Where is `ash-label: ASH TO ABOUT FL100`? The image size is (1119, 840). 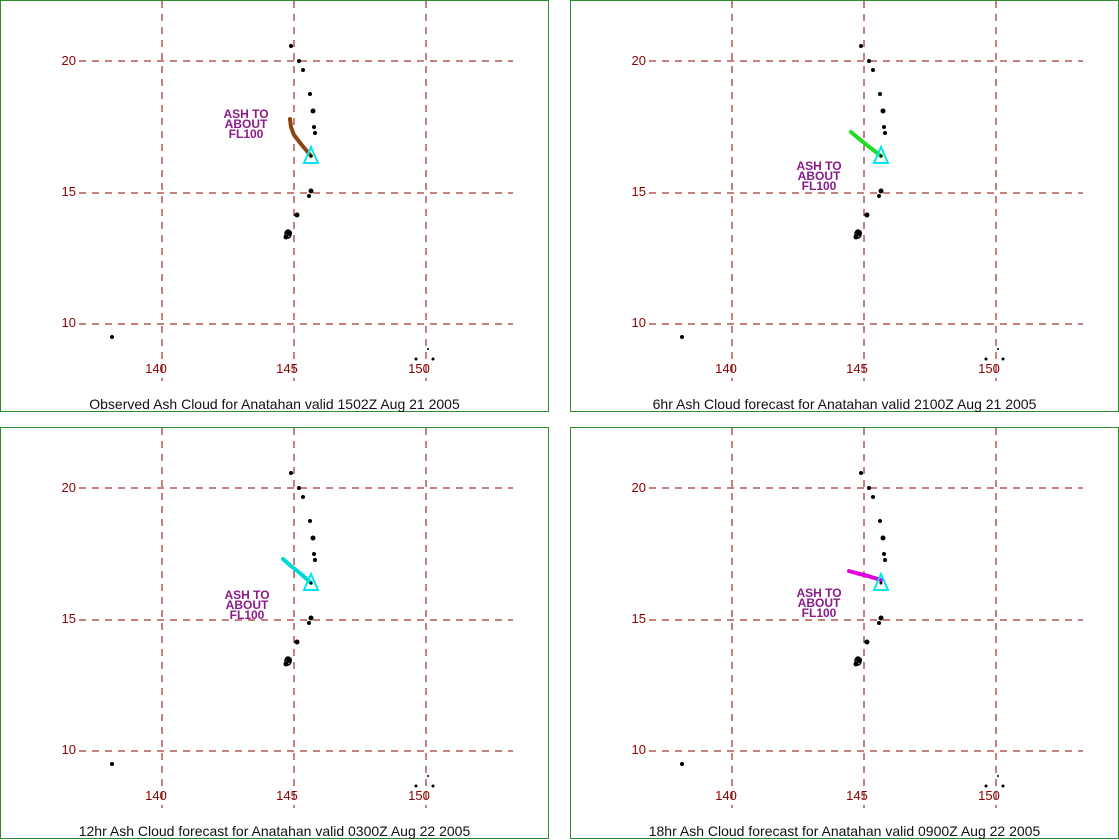
ash-label: ASH TO ABOUT FL100 is located at coordinates (819, 603).